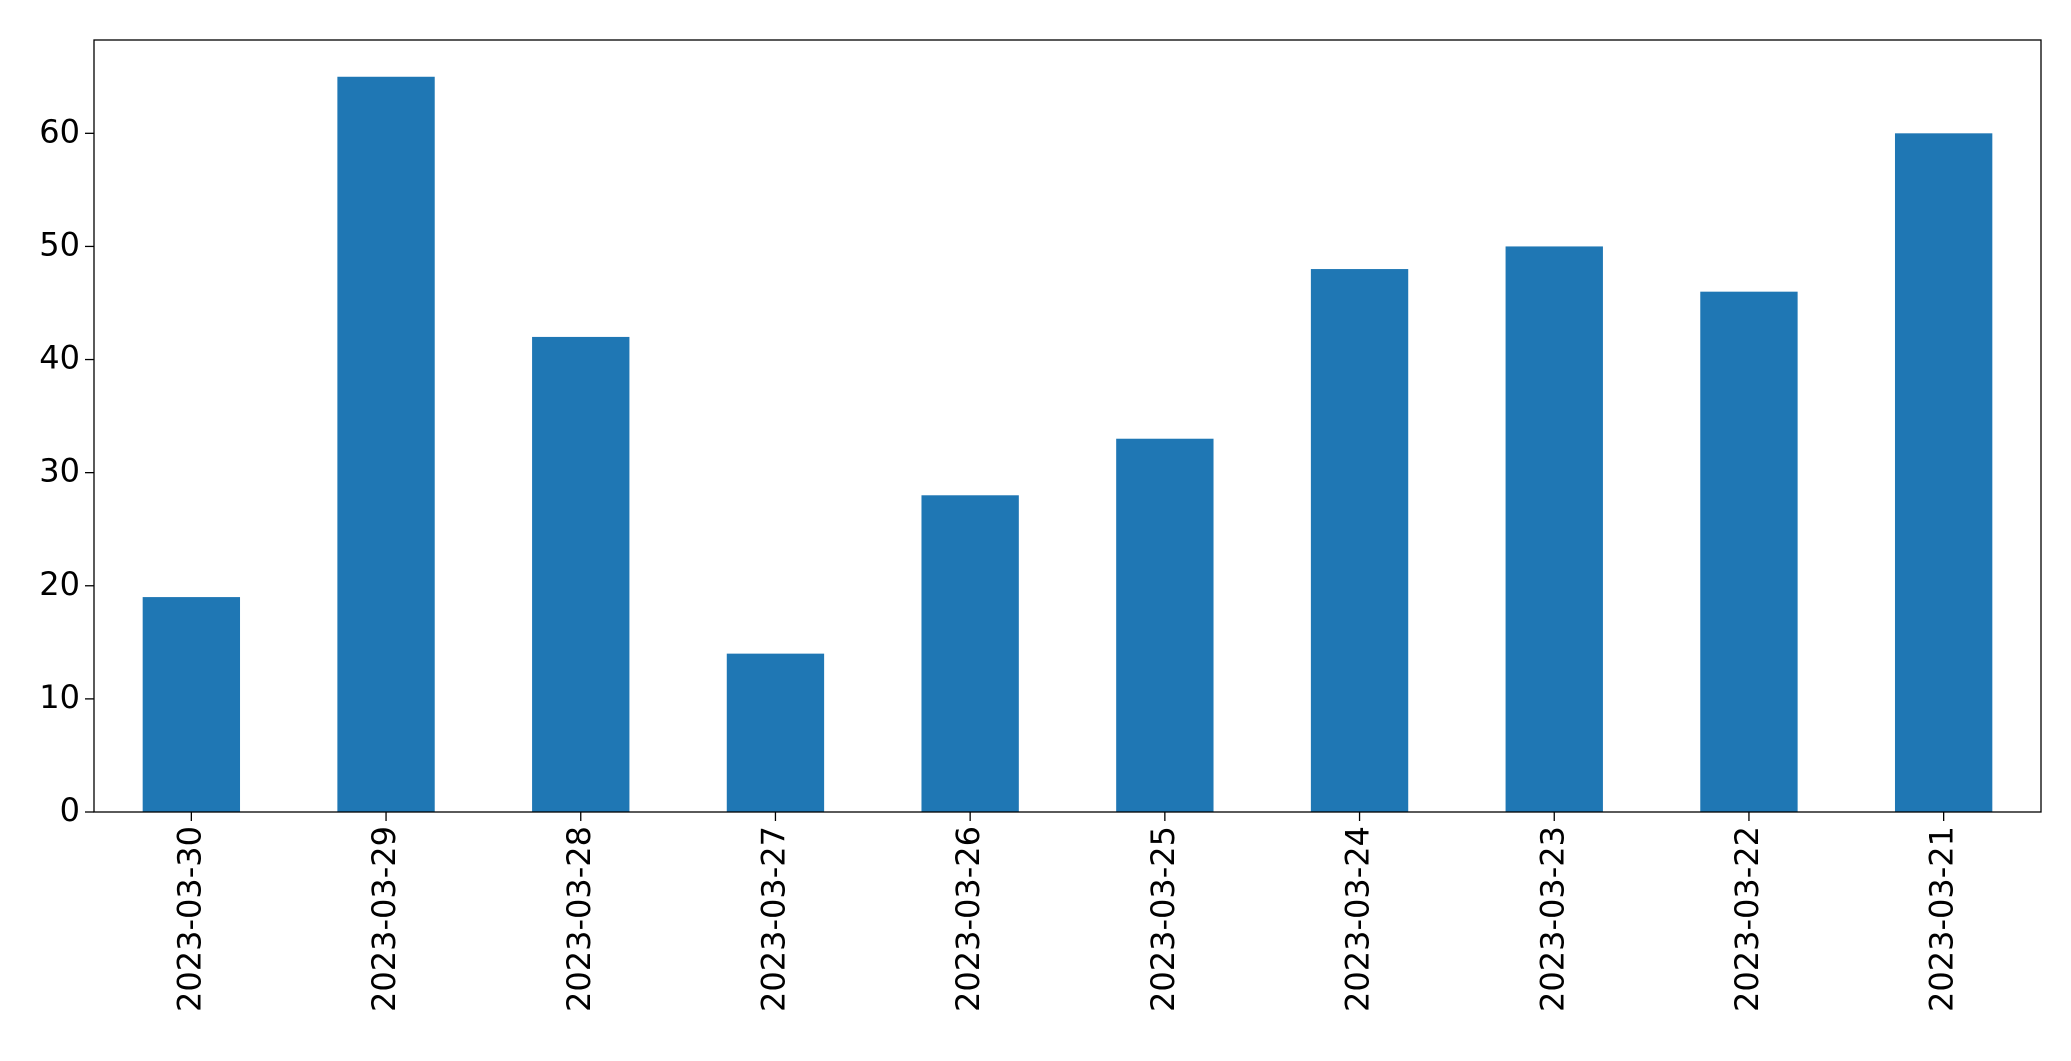 The height and width of the screenshot is (1061, 2071). Describe the element at coordinates (1358, 919) in the screenshot. I see `x-tick-label: 2023-03-24` at that location.